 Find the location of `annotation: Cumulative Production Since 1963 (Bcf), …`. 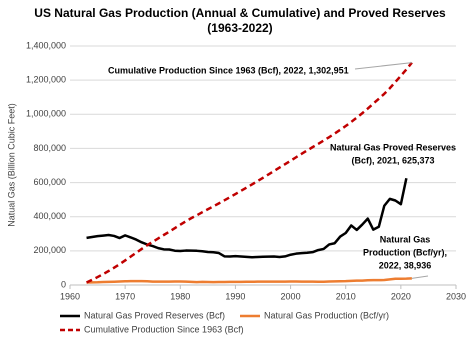

annotation: Cumulative Production Since 1963 (Bcf), … is located at coordinates (228, 70).